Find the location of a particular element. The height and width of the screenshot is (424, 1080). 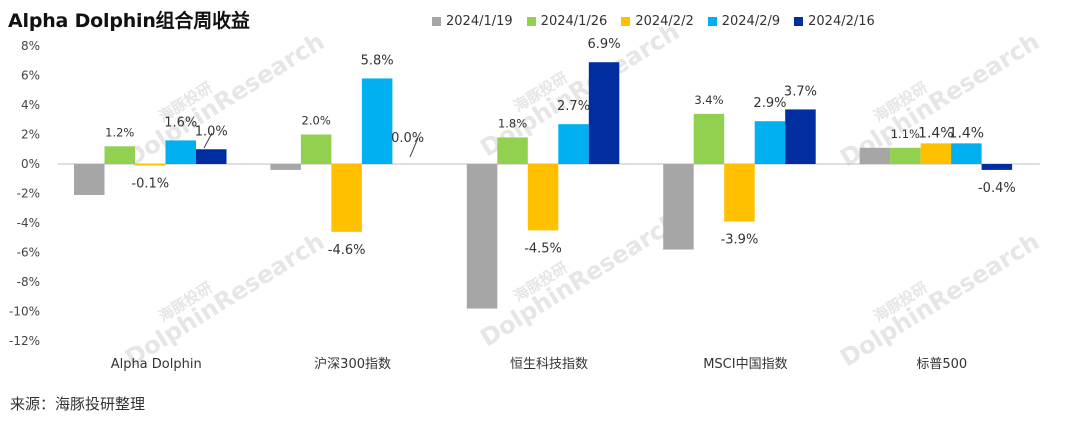

legend-item: 2024/2/16 is located at coordinates (834, 21).